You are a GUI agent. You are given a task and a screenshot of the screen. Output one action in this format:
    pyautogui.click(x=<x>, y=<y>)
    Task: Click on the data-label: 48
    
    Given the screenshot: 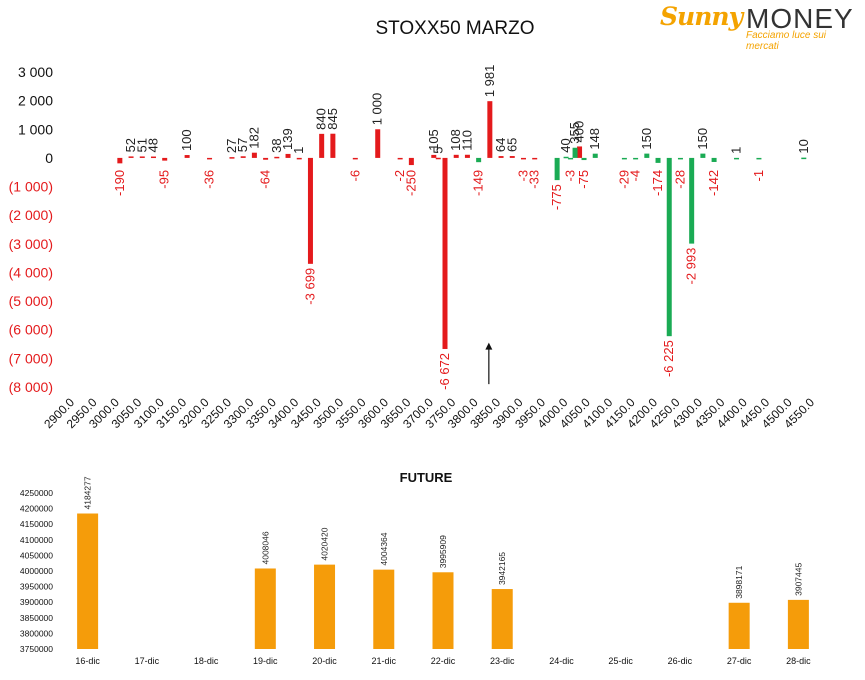 What is the action you would take?
    pyautogui.click(x=152, y=145)
    